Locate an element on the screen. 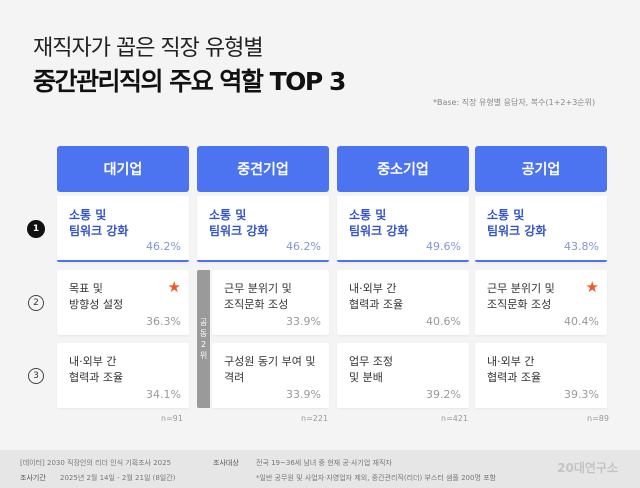 The width and height of the screenshot is (640, 488). item-percent: 43.8% is located at coordinates (581, 246).